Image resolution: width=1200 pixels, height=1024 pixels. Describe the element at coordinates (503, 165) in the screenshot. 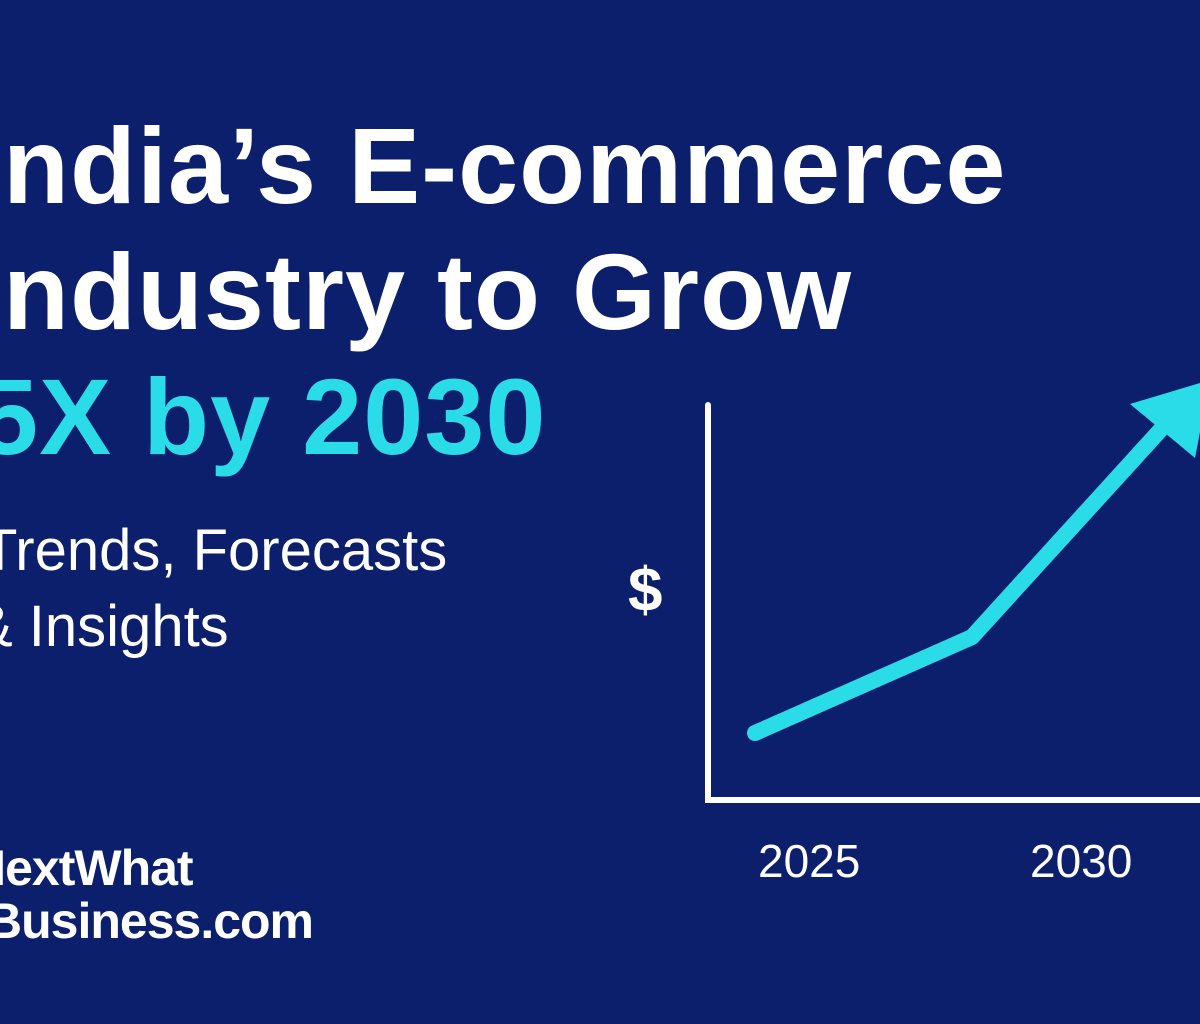

I see `headline-line-1: India’s E-commerce` at that location.